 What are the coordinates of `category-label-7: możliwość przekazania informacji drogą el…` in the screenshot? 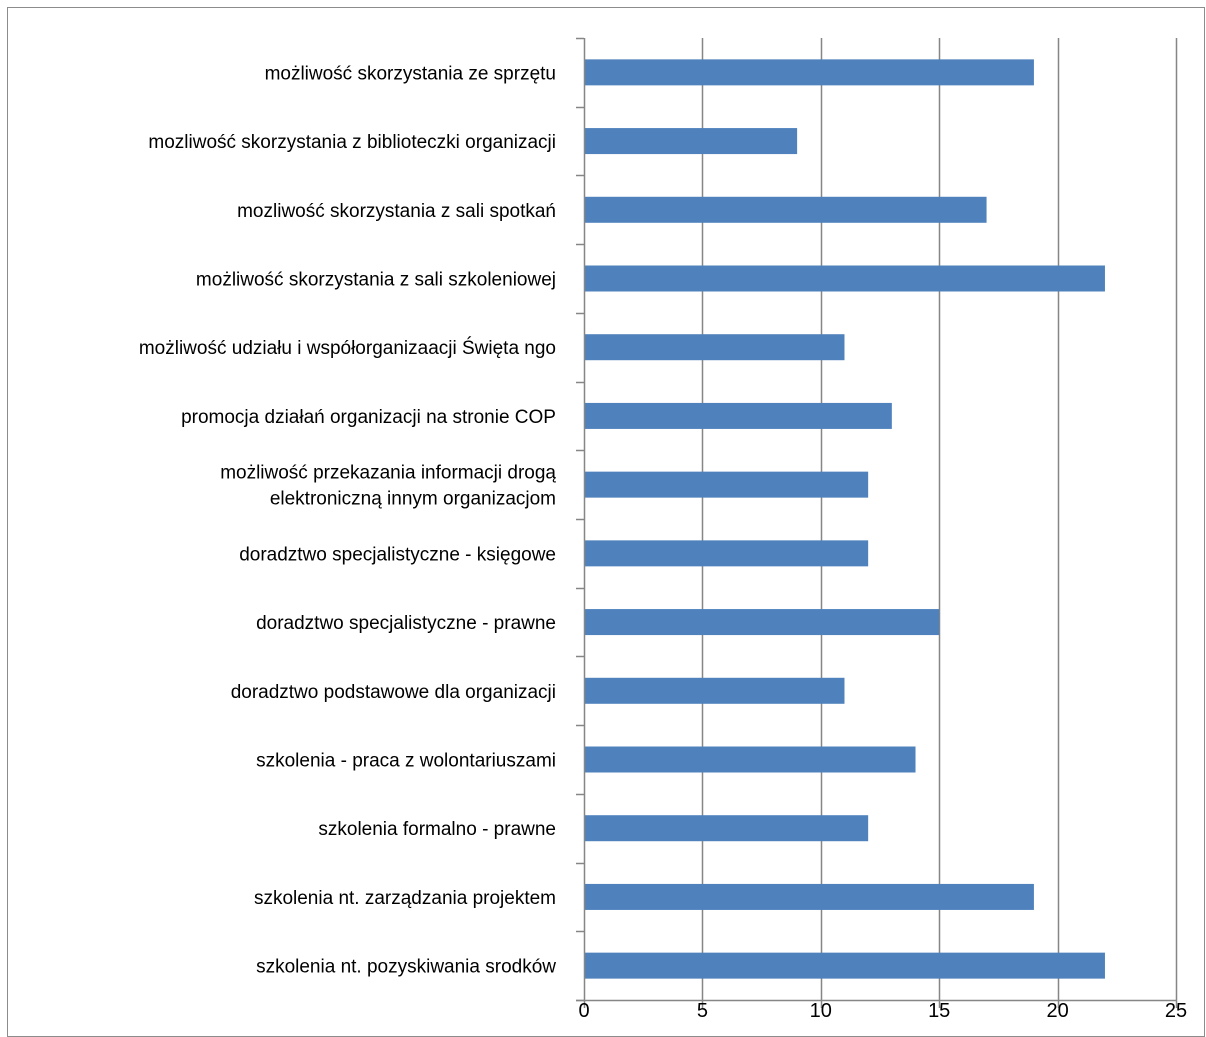 It's located at (388, 486).